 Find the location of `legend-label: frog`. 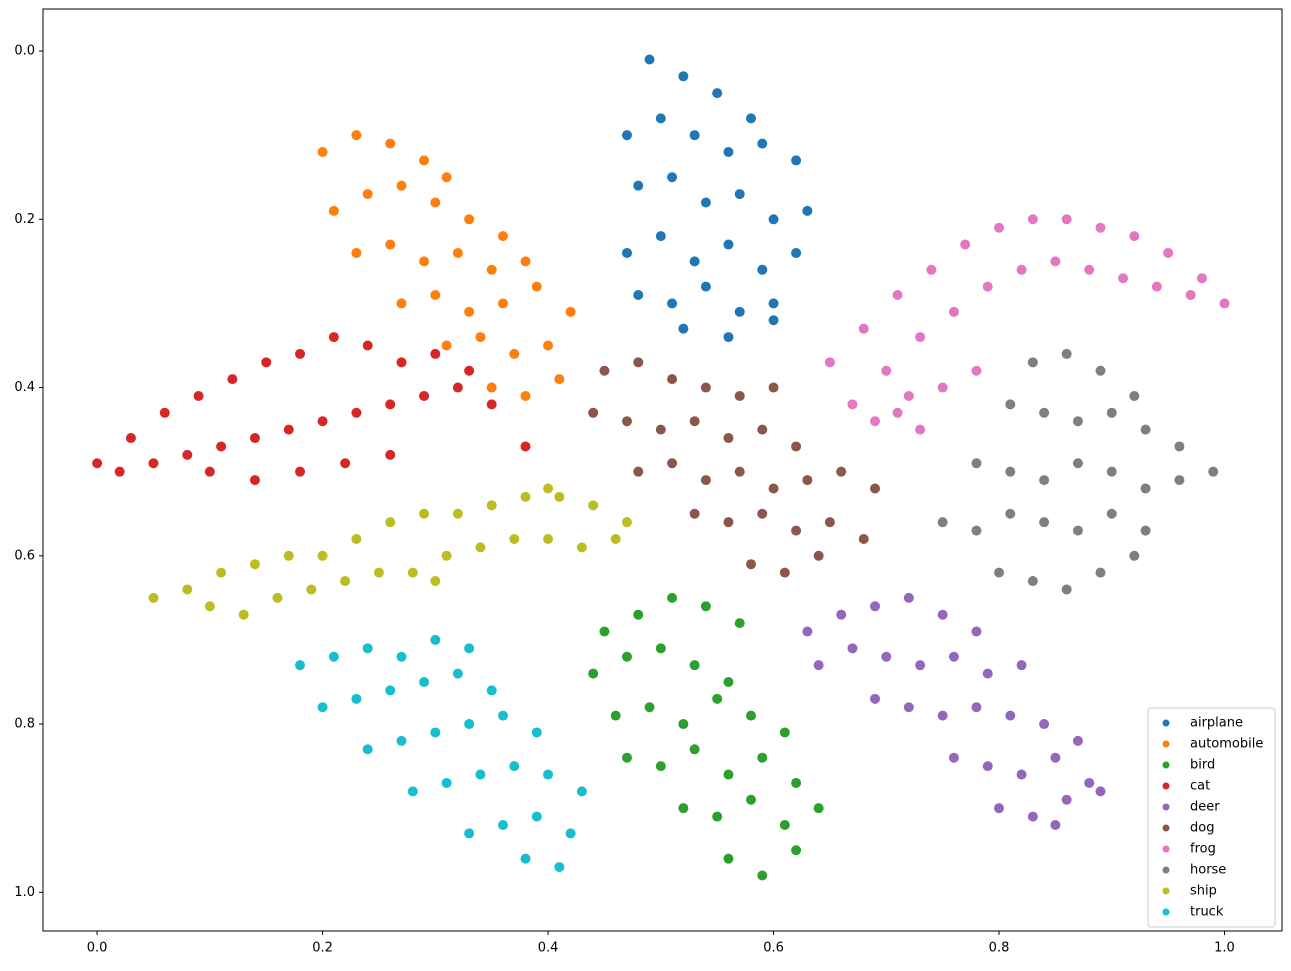

legend-label: frog is located at coordinates (1203, 849).